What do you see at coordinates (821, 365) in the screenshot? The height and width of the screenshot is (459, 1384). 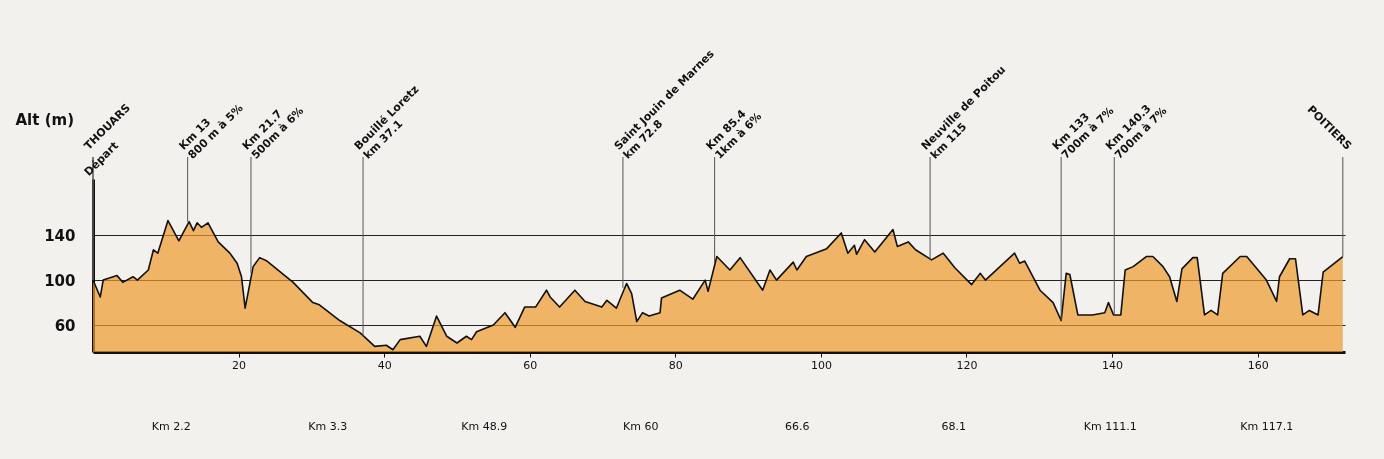 I see `x-tick-label: 100` at bounding box center [821, 365].